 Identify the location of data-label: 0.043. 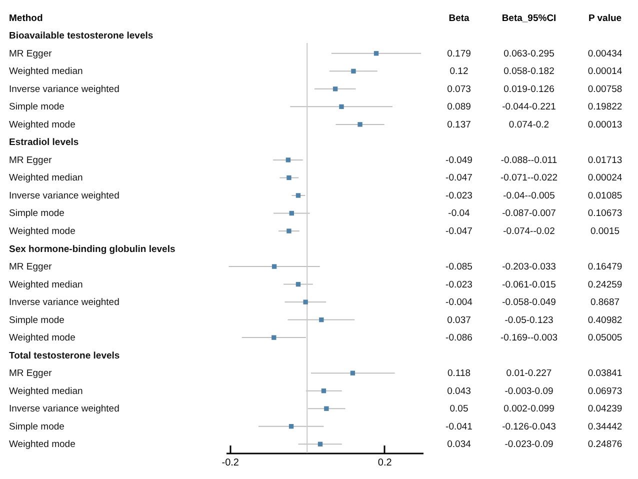
(459, 391).